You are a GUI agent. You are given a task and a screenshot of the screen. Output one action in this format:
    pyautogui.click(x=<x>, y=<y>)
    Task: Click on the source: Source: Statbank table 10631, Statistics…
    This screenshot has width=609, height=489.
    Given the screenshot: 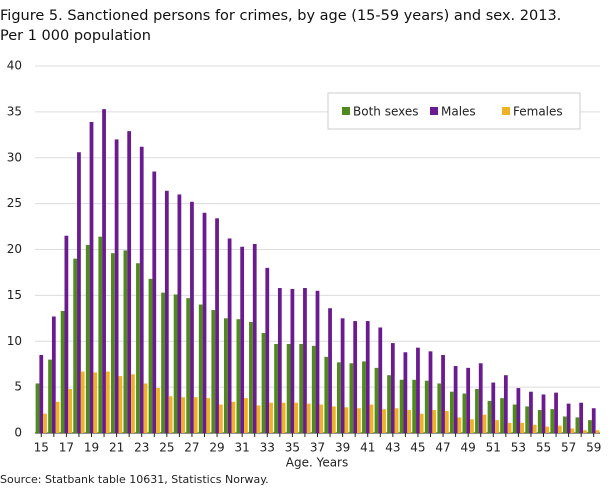 What is the action you would take?
    pyautogui.click(x=134, y=479)
    